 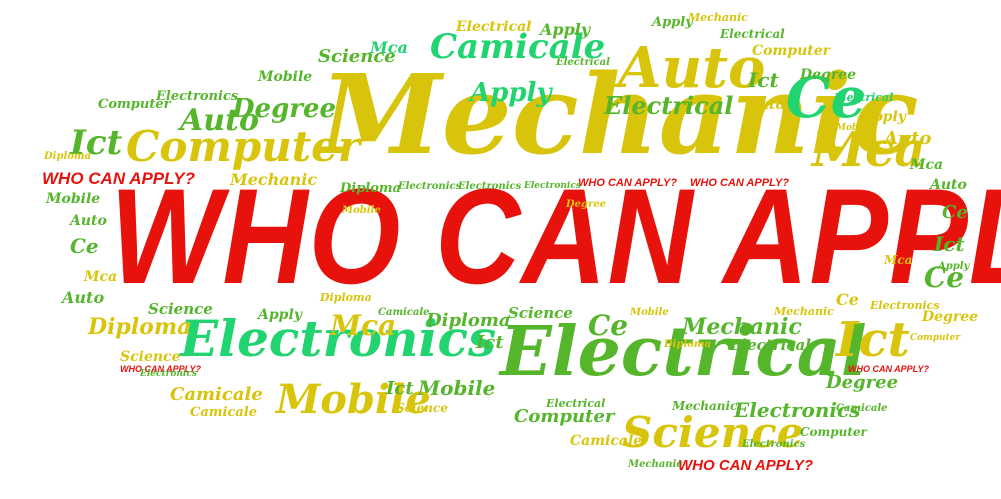 What do you see at coordinates (828, 75) in the screenshot?
I see `word-degree-tiny-1: Degree` at bounding box center [828, 75].